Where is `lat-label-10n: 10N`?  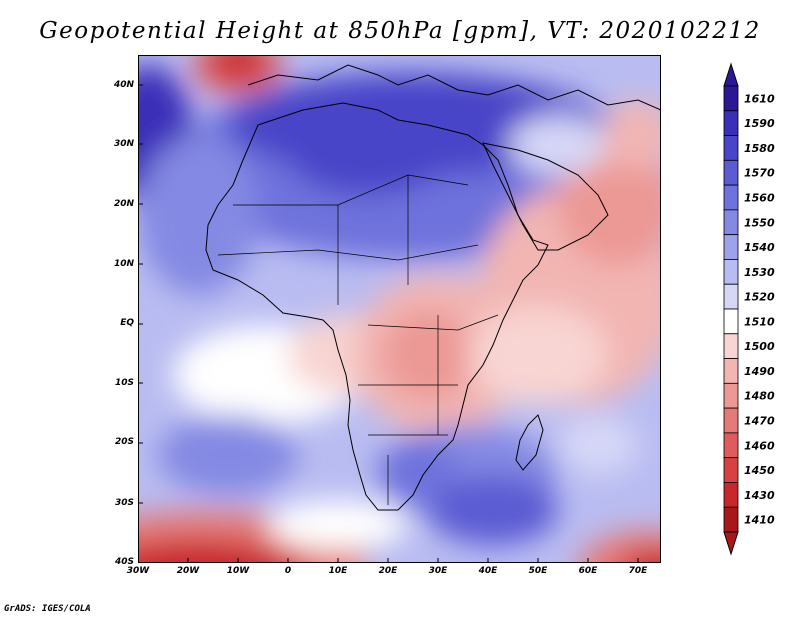
lat-label-10n: 10N is located at coordinates (123, 264).